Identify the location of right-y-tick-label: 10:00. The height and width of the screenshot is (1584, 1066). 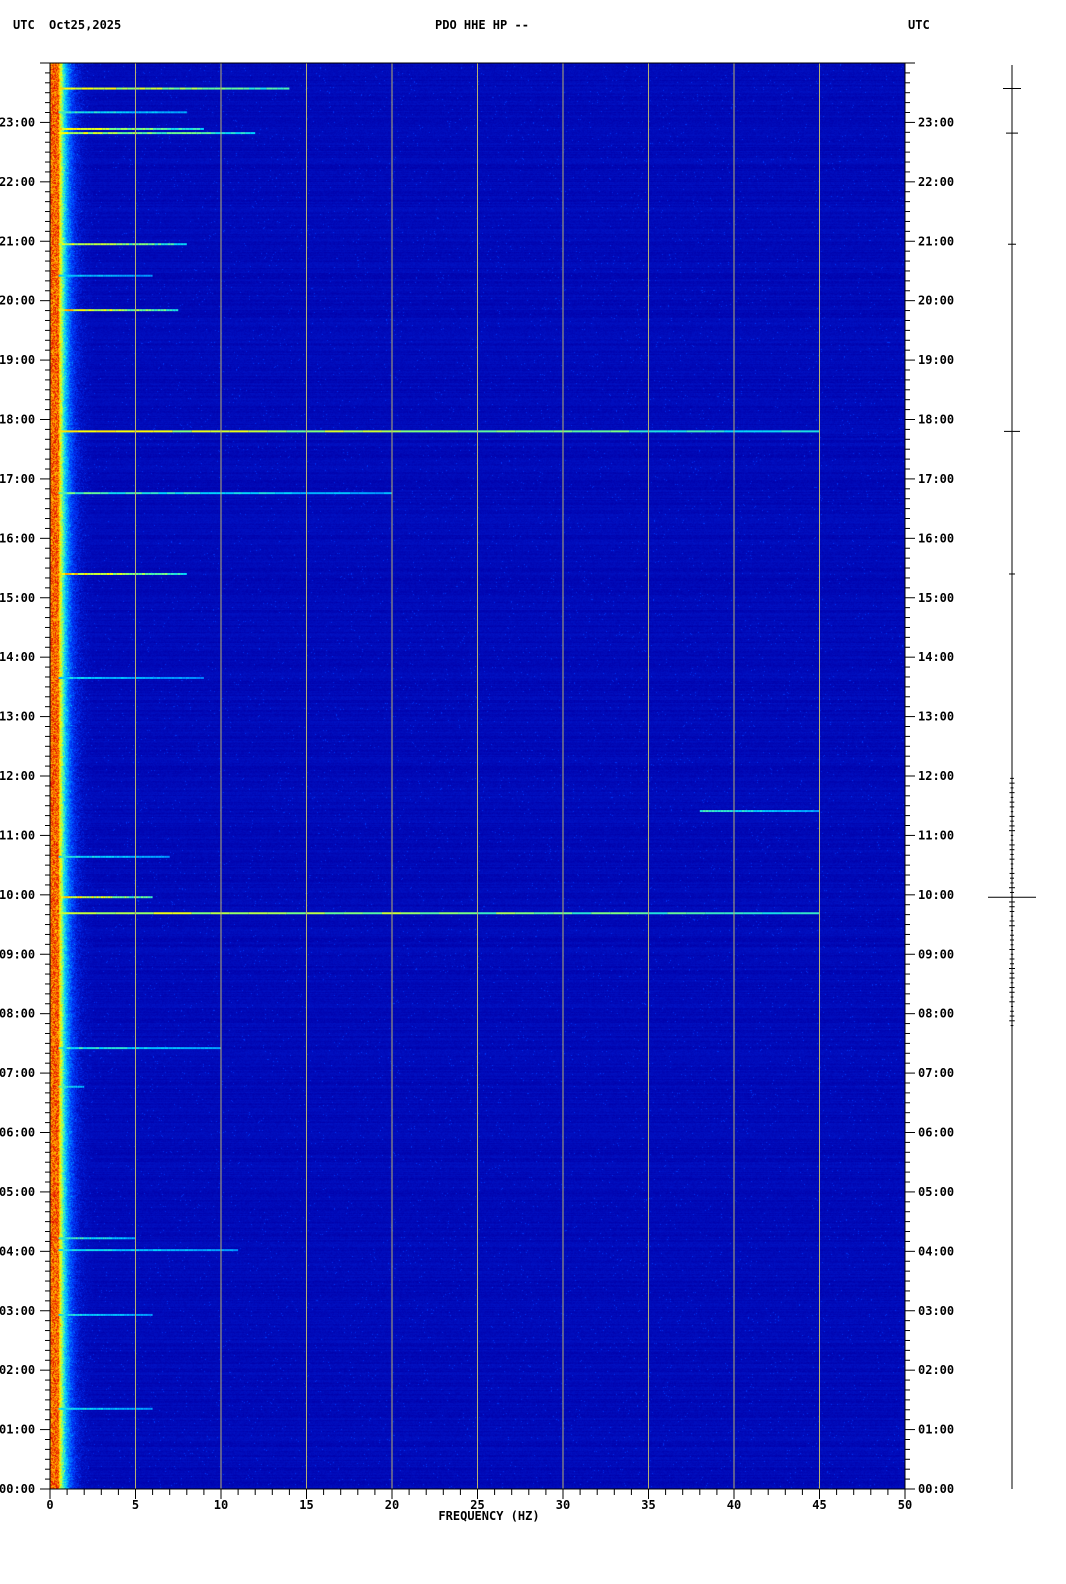
(936, 895).